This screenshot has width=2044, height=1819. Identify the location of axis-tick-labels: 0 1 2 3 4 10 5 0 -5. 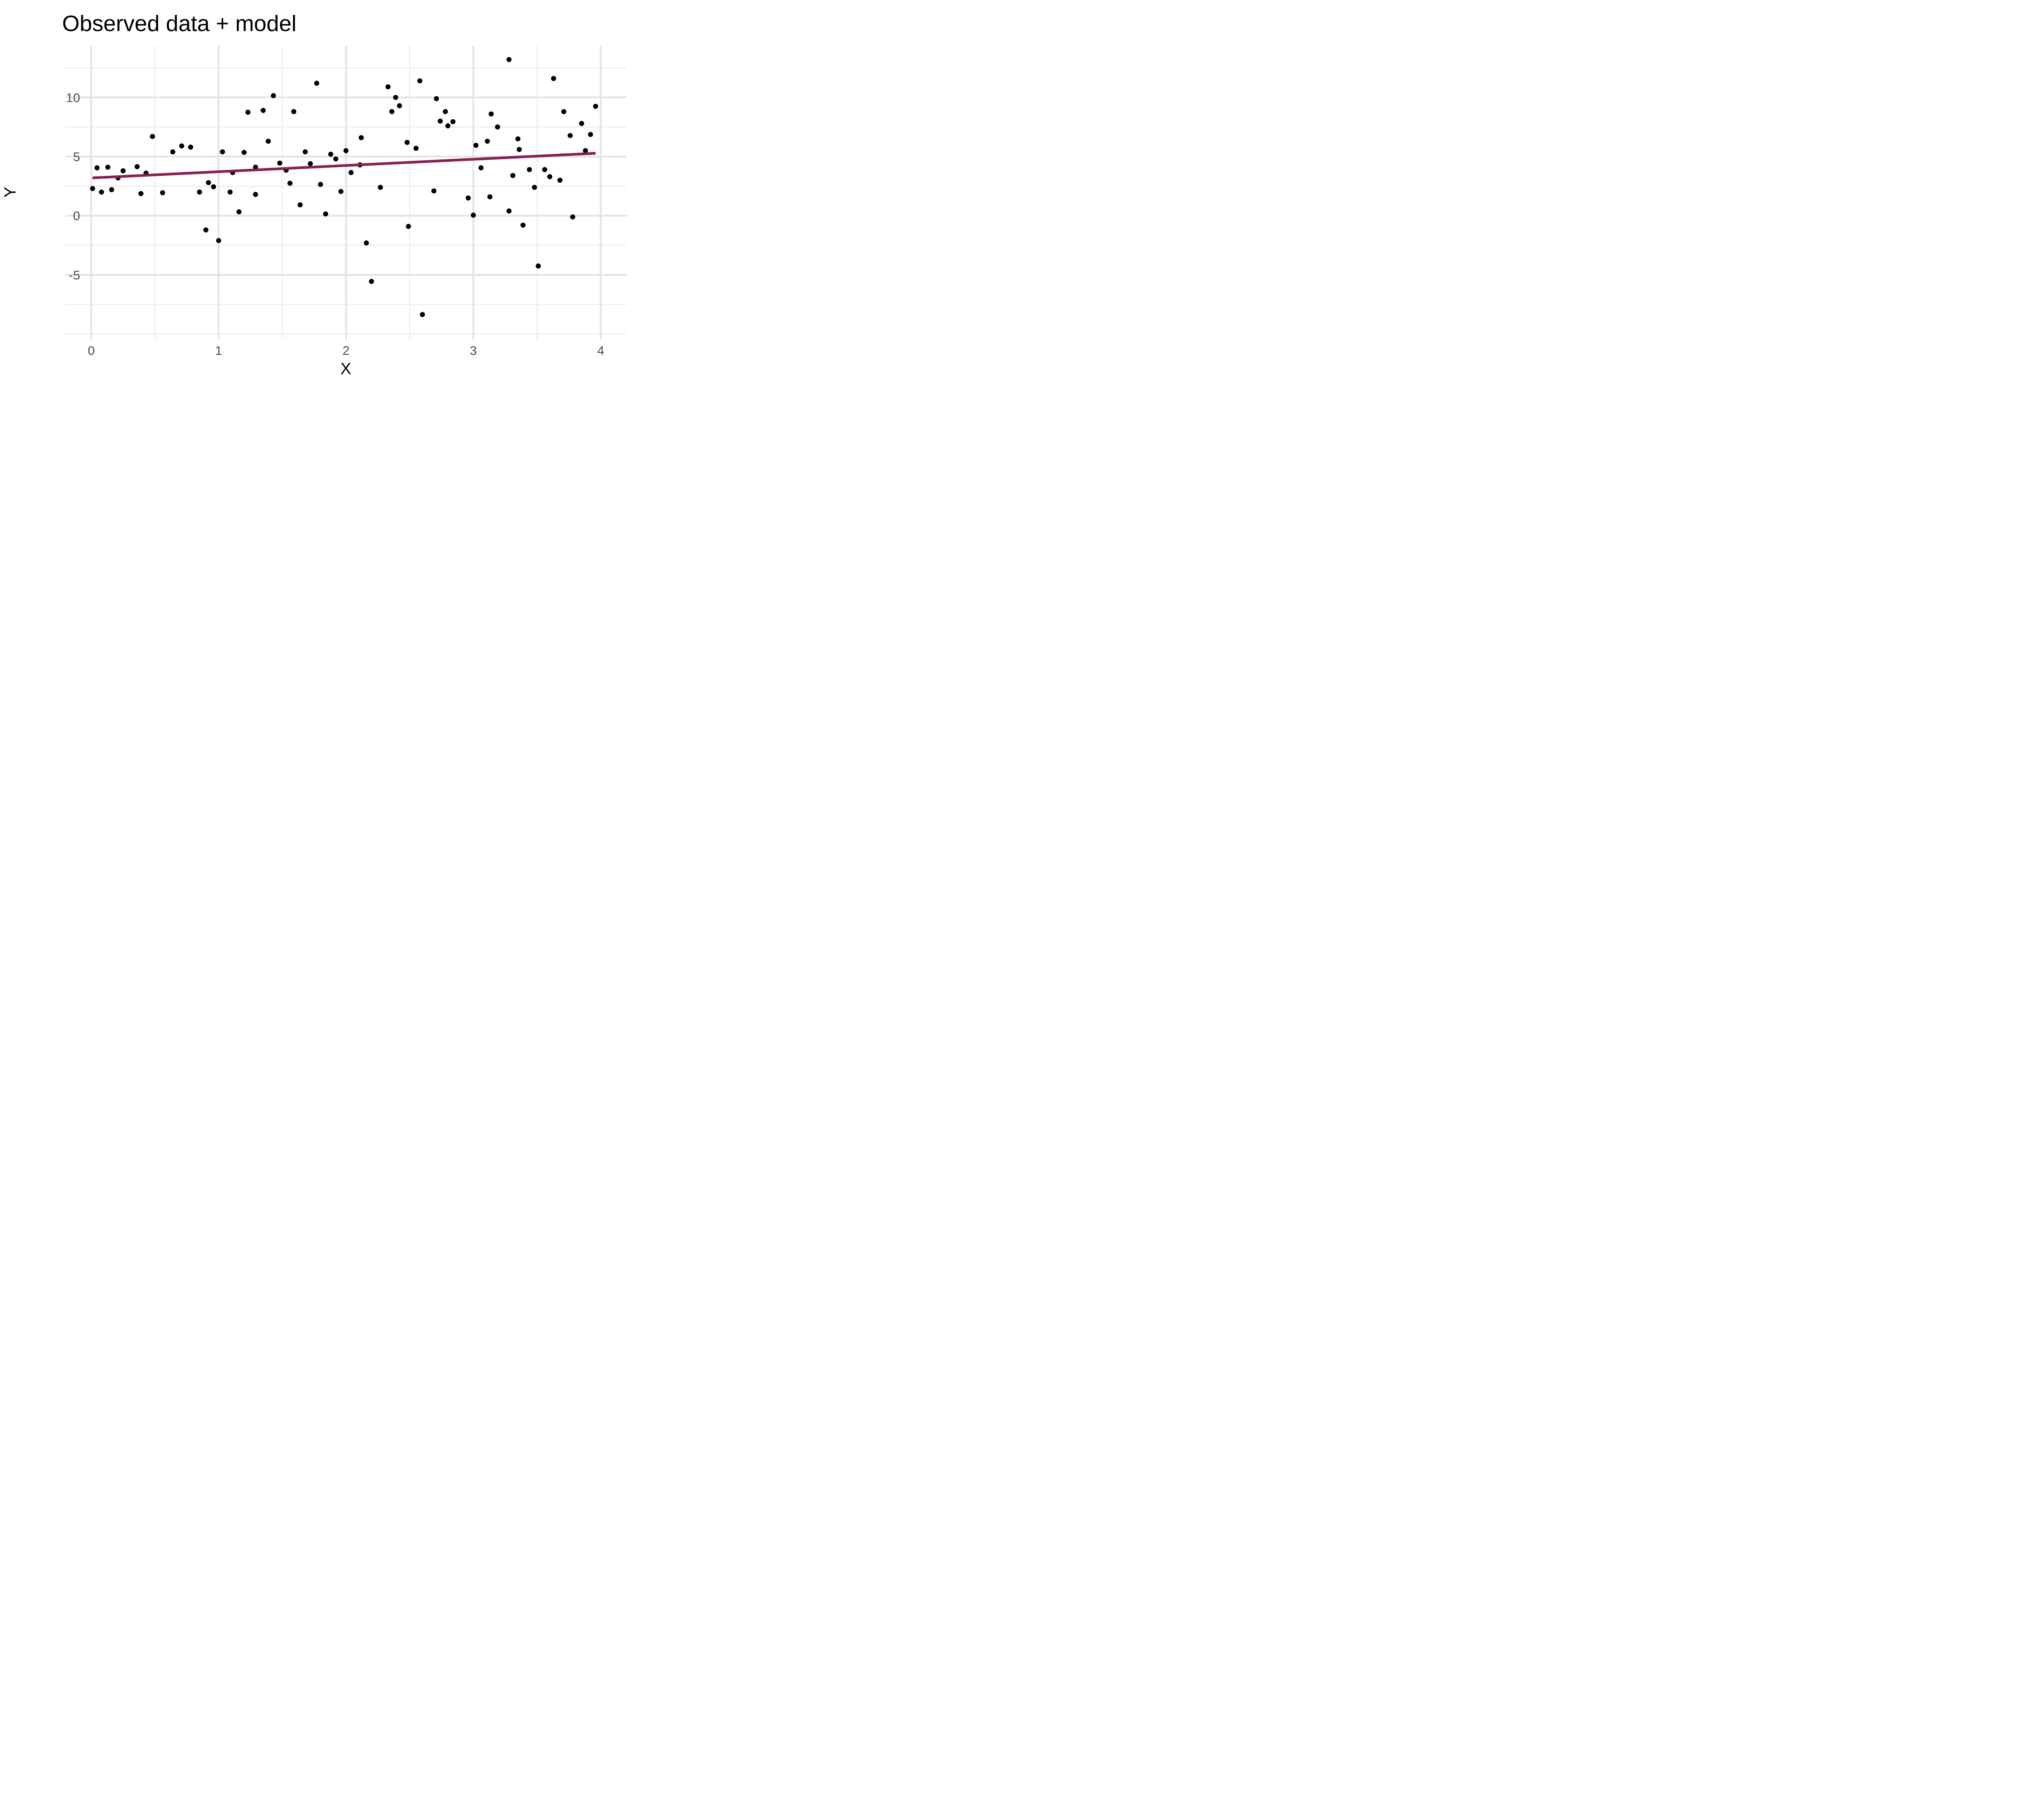
(336, 224).